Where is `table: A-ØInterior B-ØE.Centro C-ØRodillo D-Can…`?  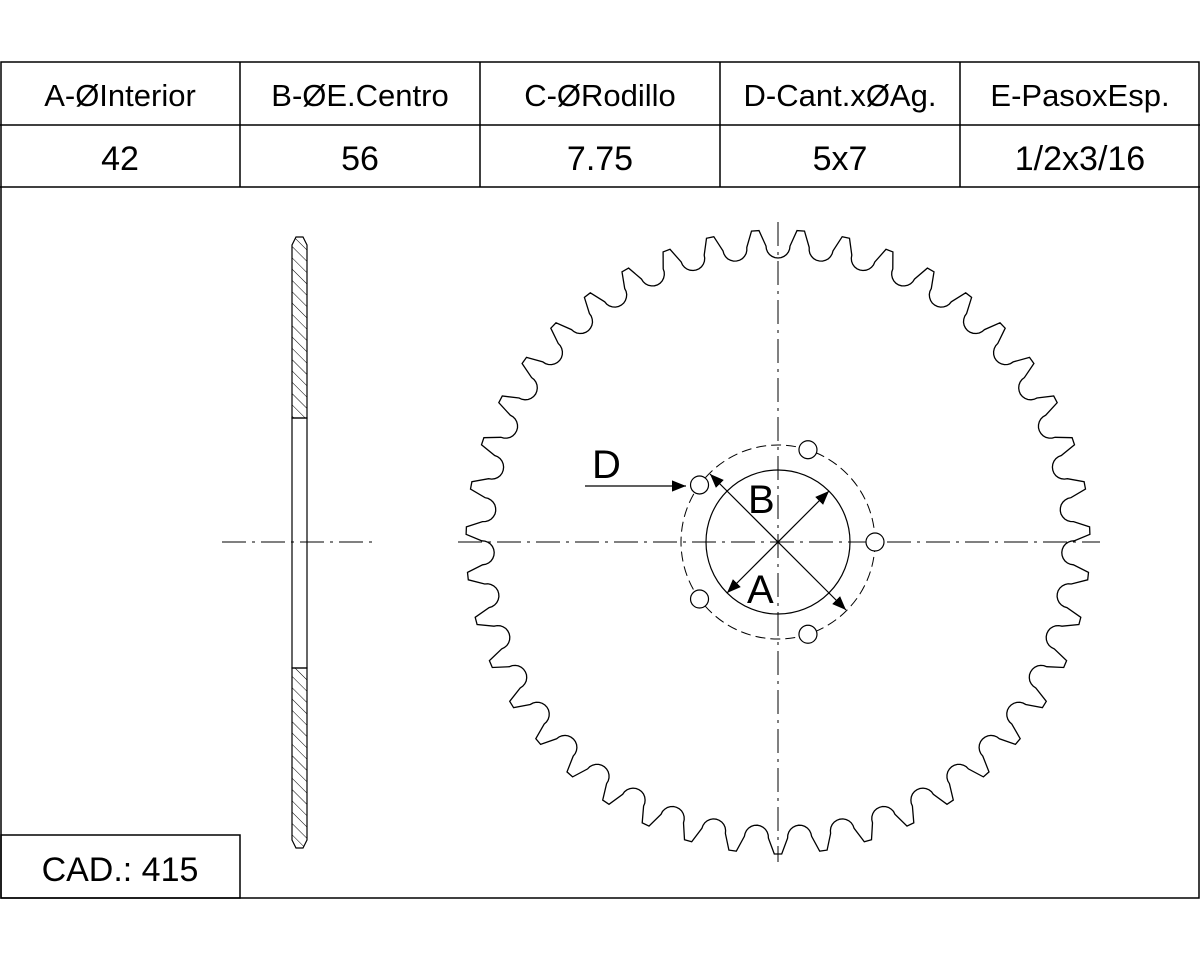 table: A-ØInterior B-ØE.Centro C-ØRodillo D-Can… is located at coordinates (606, 128).